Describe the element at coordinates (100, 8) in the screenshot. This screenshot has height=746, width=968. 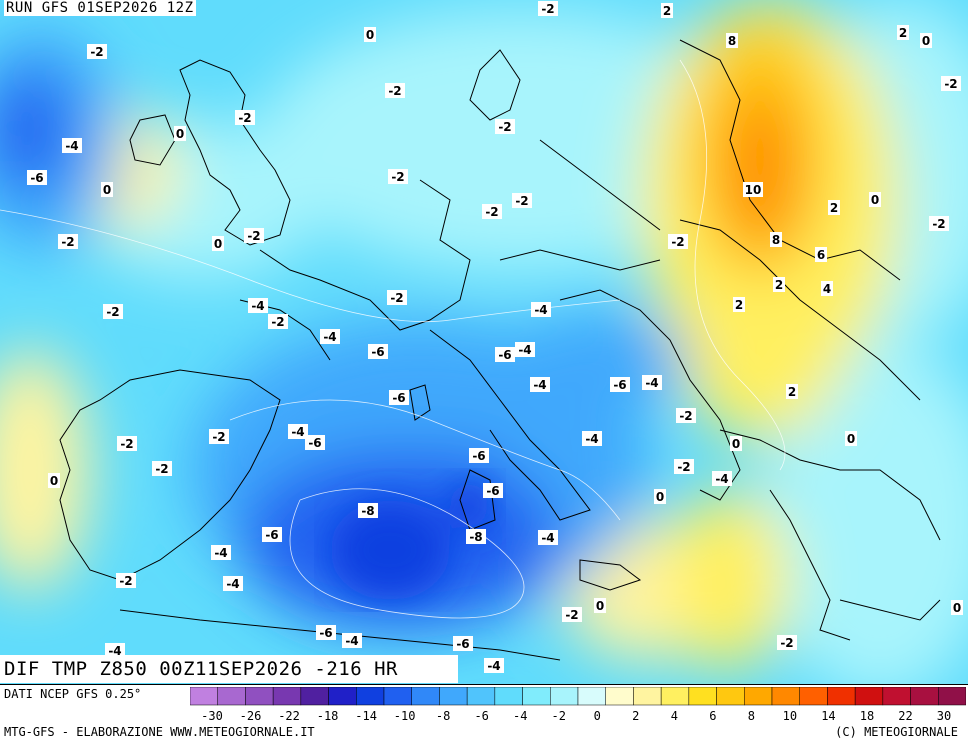
I see `run-label: RUN GFS 01SEP2026 12Z` at that location.